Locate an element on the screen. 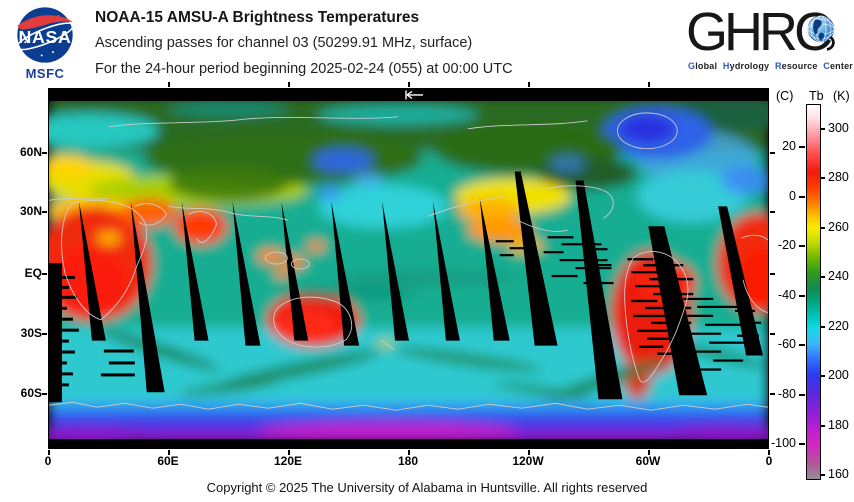  lat-label-60s: 60S is located at coordinates (31, 393).